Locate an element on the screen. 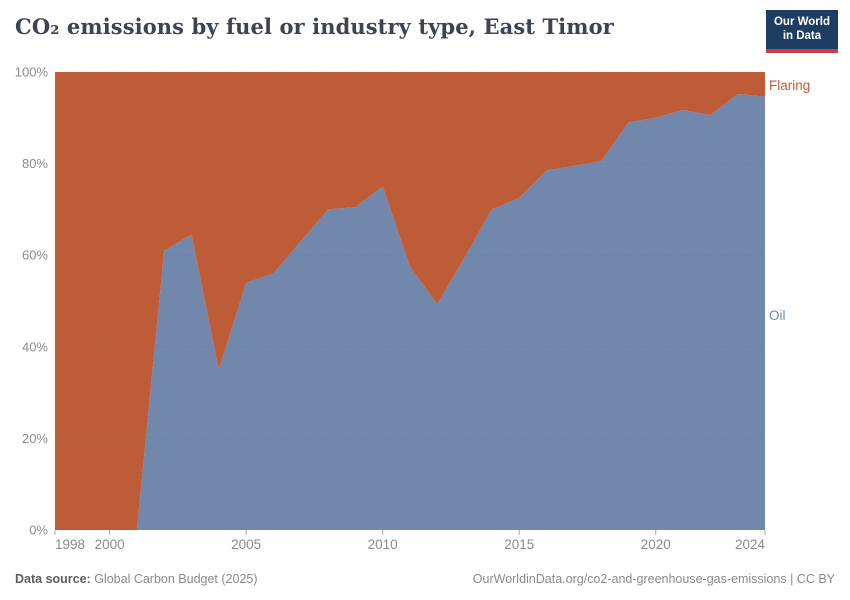 The width and height of the screenshot is (850, 600). owid-logo-line2: in Data is located at coordinates (802, 36).